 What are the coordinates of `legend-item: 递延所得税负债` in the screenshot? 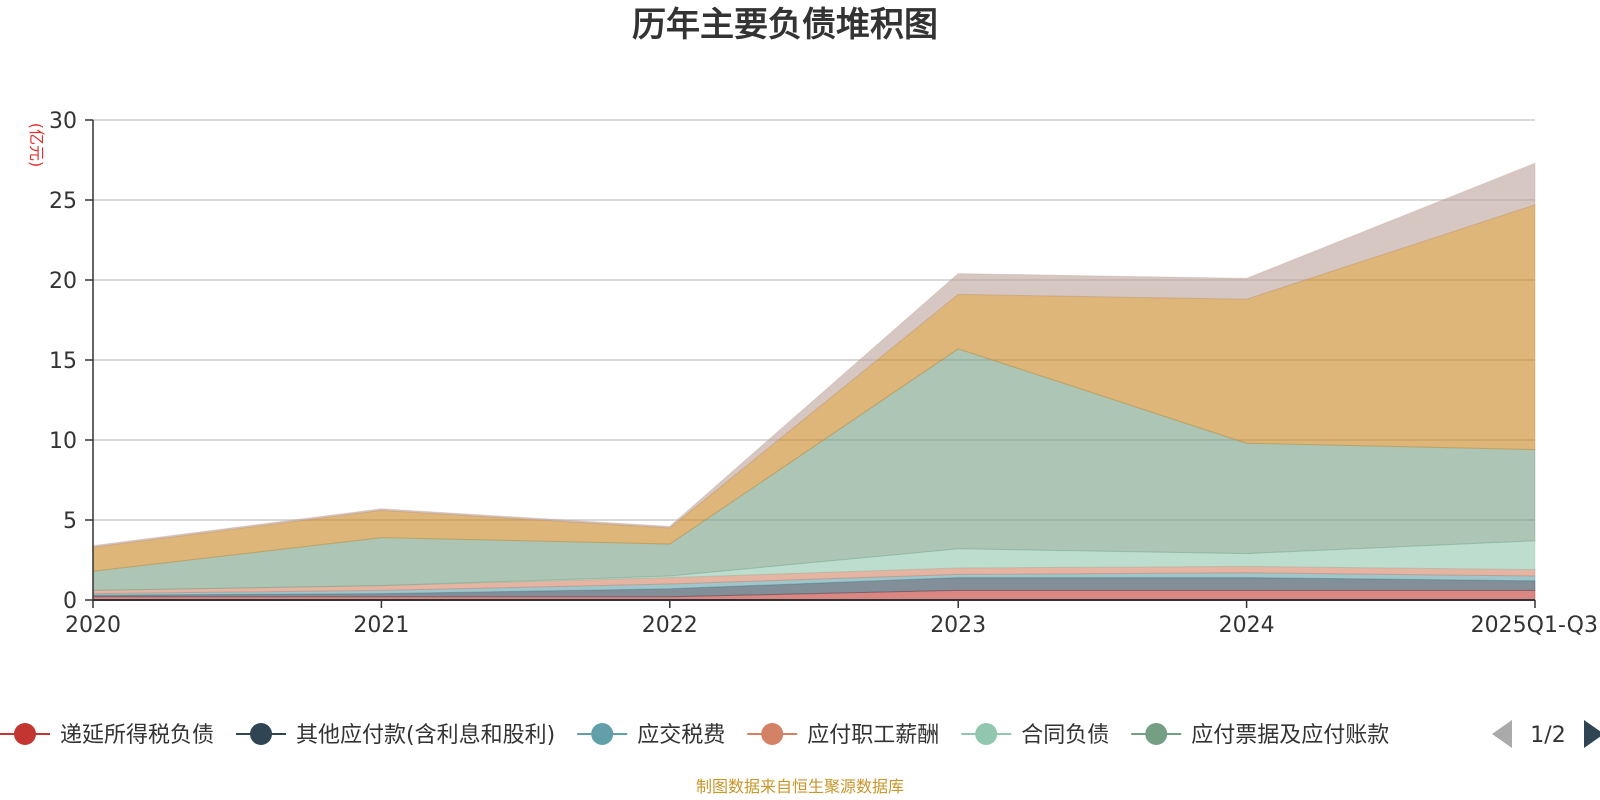 It's located at (107, 735).